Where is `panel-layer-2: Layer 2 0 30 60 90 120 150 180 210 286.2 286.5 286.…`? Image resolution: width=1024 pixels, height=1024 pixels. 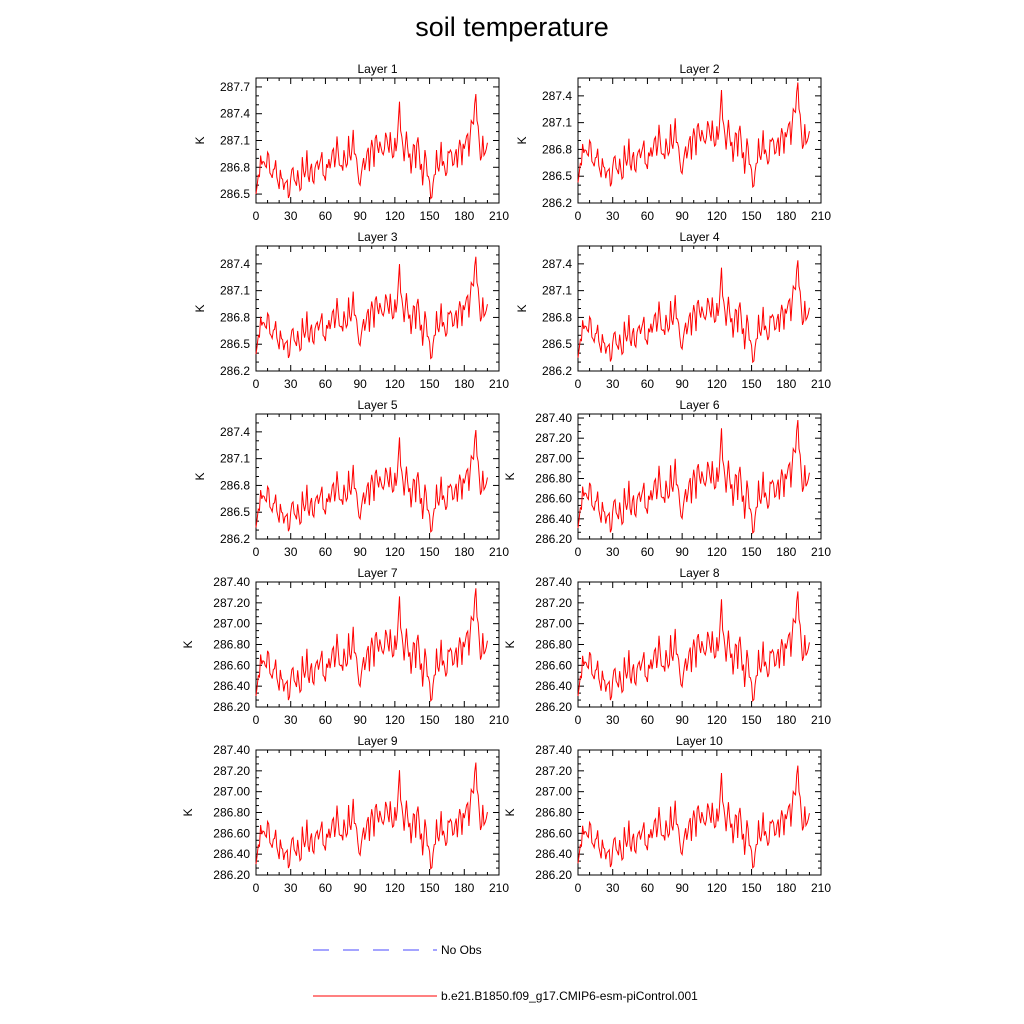
panel-layer-2: Layer 2 0 30 60 90 120 150 180 210 286.2 286.5 286.… is located at coordinates (673, 142).